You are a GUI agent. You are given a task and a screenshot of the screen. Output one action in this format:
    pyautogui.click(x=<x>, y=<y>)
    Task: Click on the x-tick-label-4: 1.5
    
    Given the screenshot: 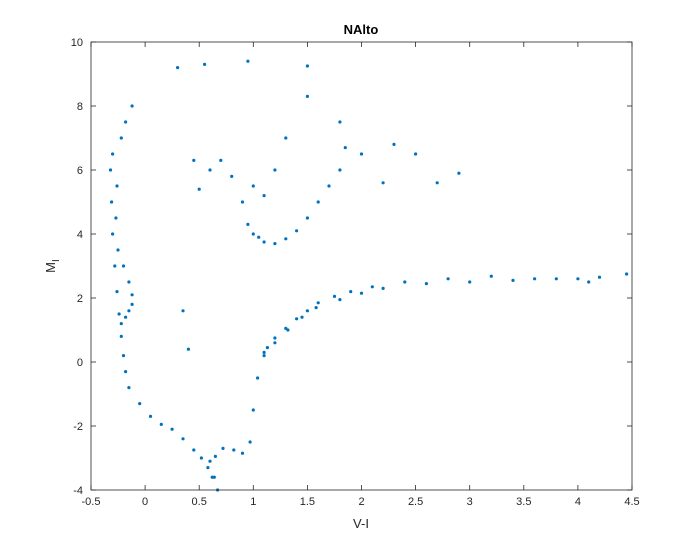 What is the action you would take?
    pyautogui.click(x=307, y=502)
    